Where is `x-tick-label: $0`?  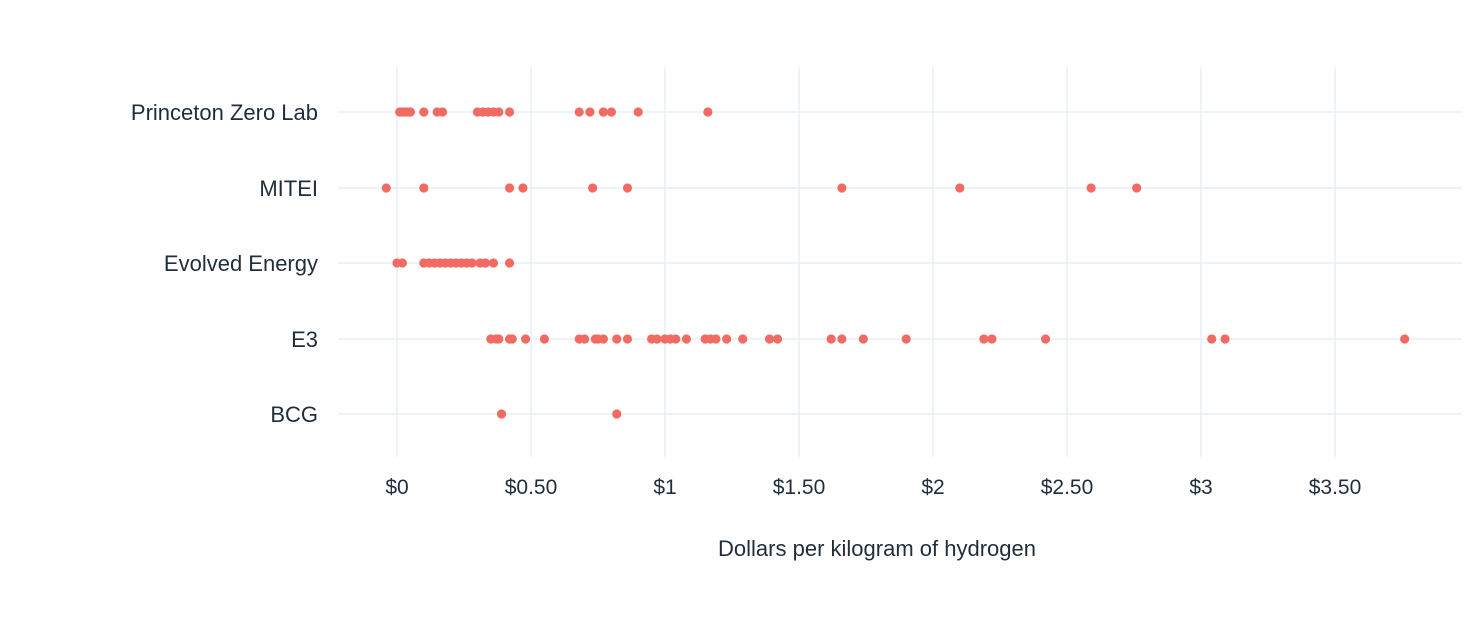 x-tick-label: $0 is located at coordinates (396, 487).